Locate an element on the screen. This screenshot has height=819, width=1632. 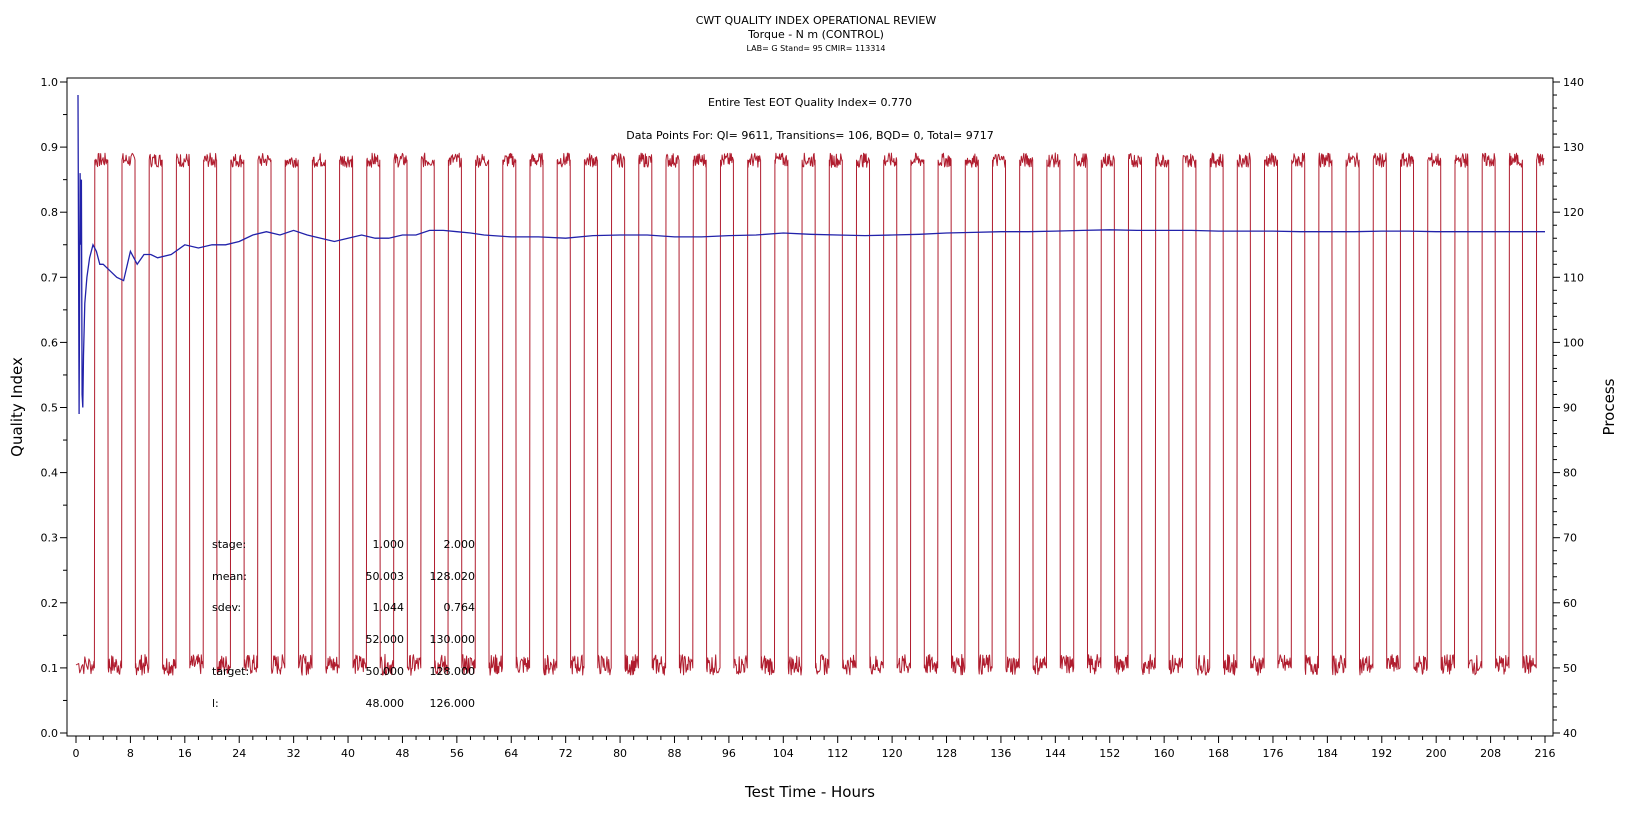
x-axis-label: Test Time - Hours is located at coordinates (809, 792).